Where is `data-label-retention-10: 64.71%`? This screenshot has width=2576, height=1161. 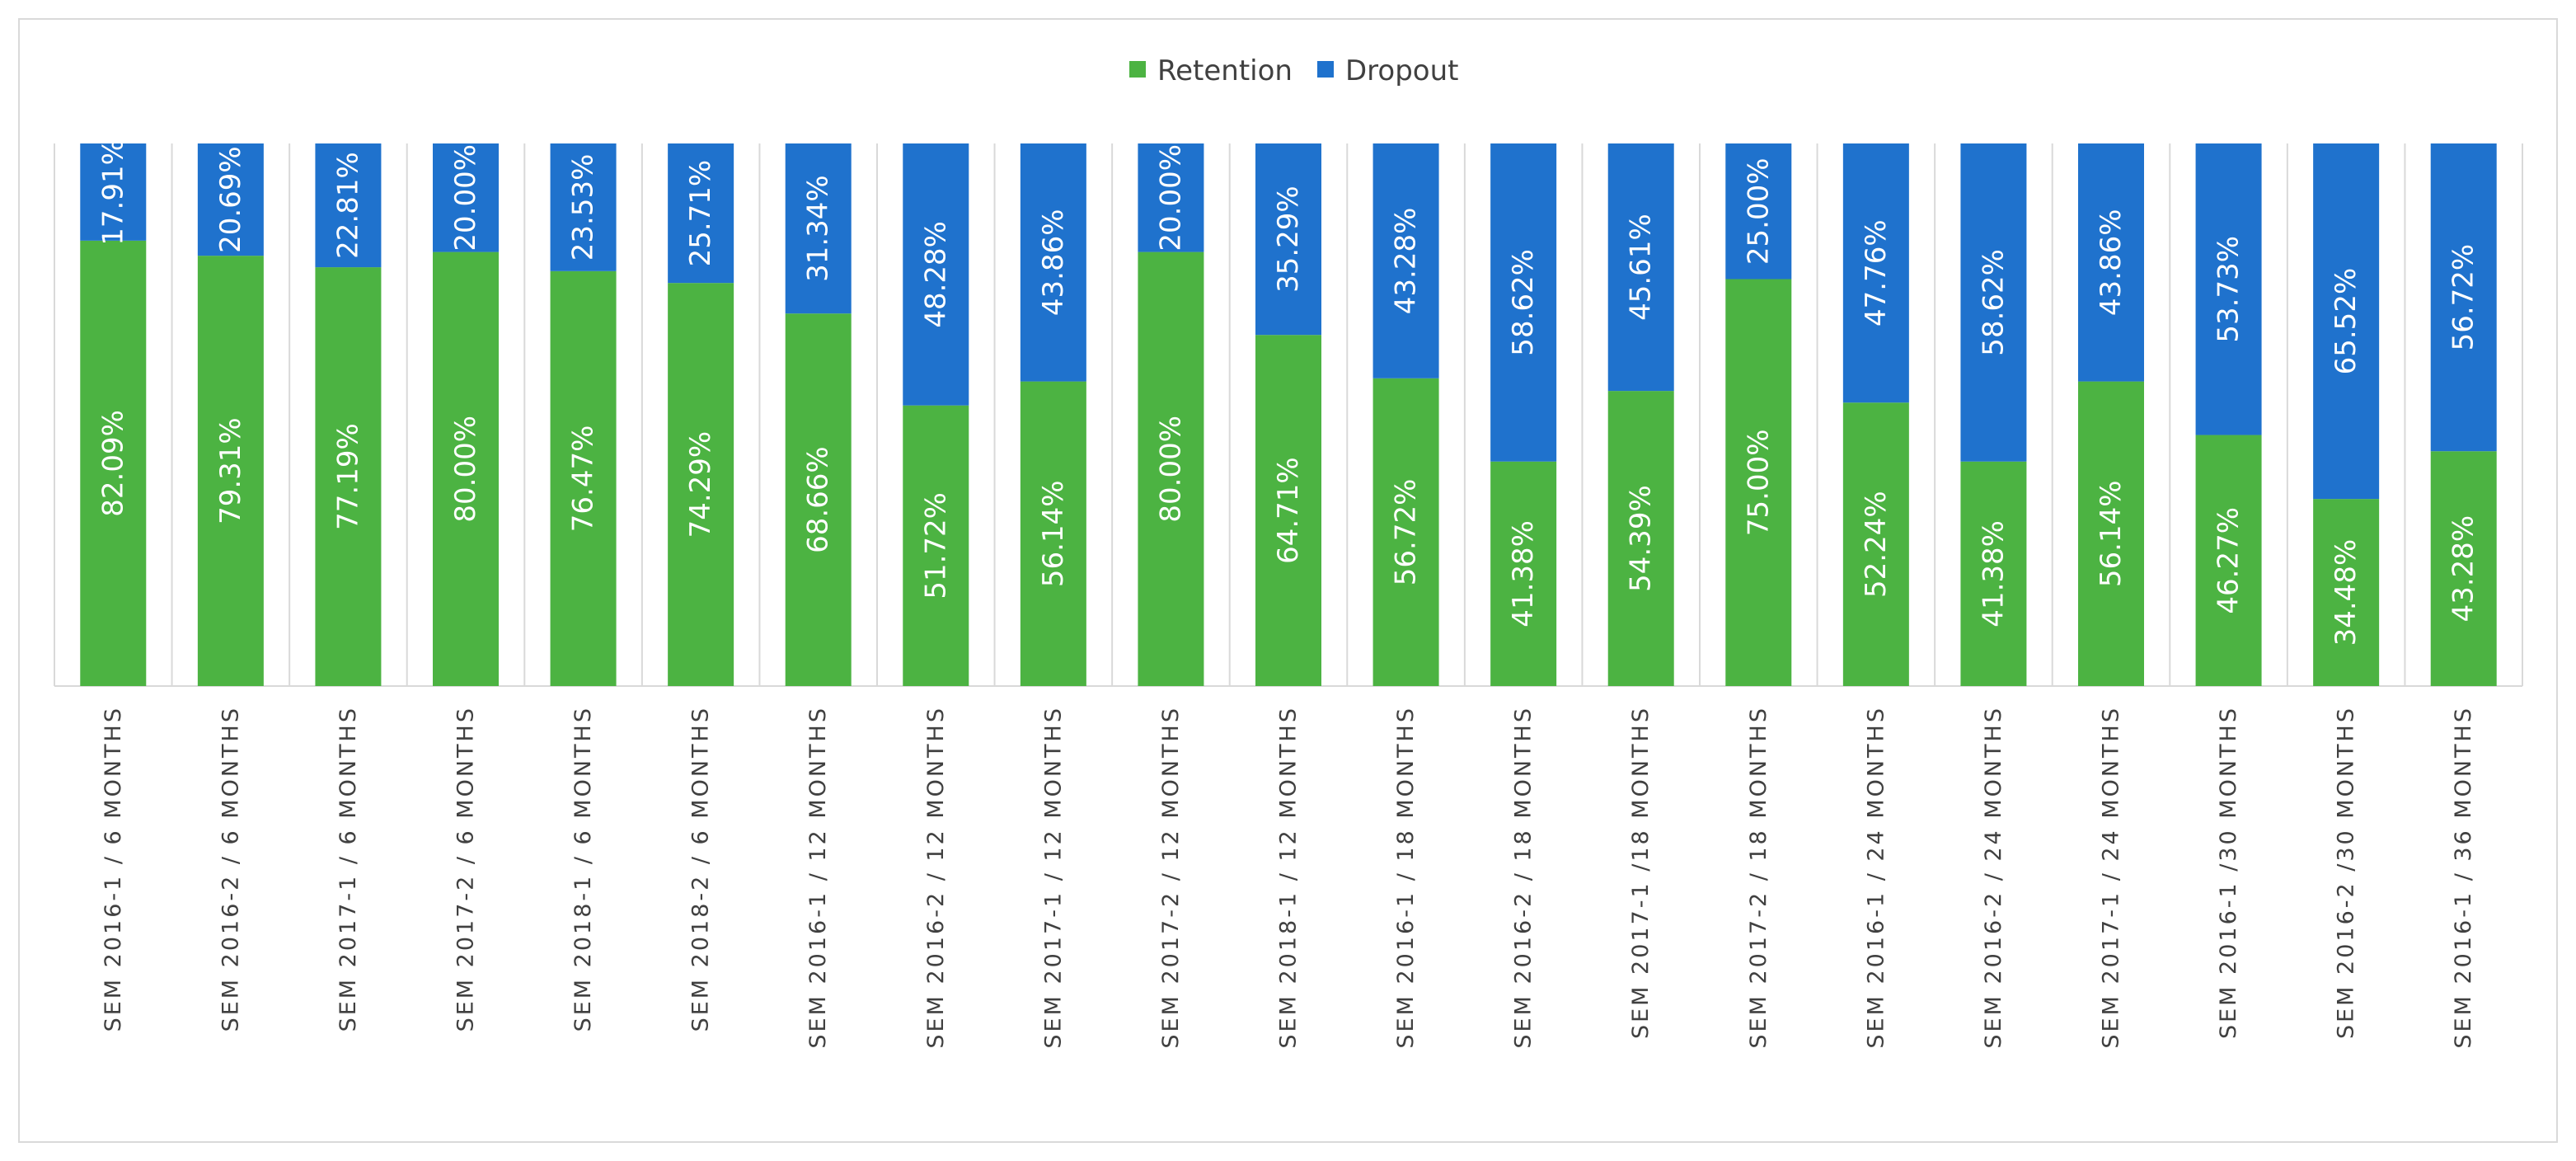
data-label-retention-10: 64.71% is located at coordinates (1289, 510).